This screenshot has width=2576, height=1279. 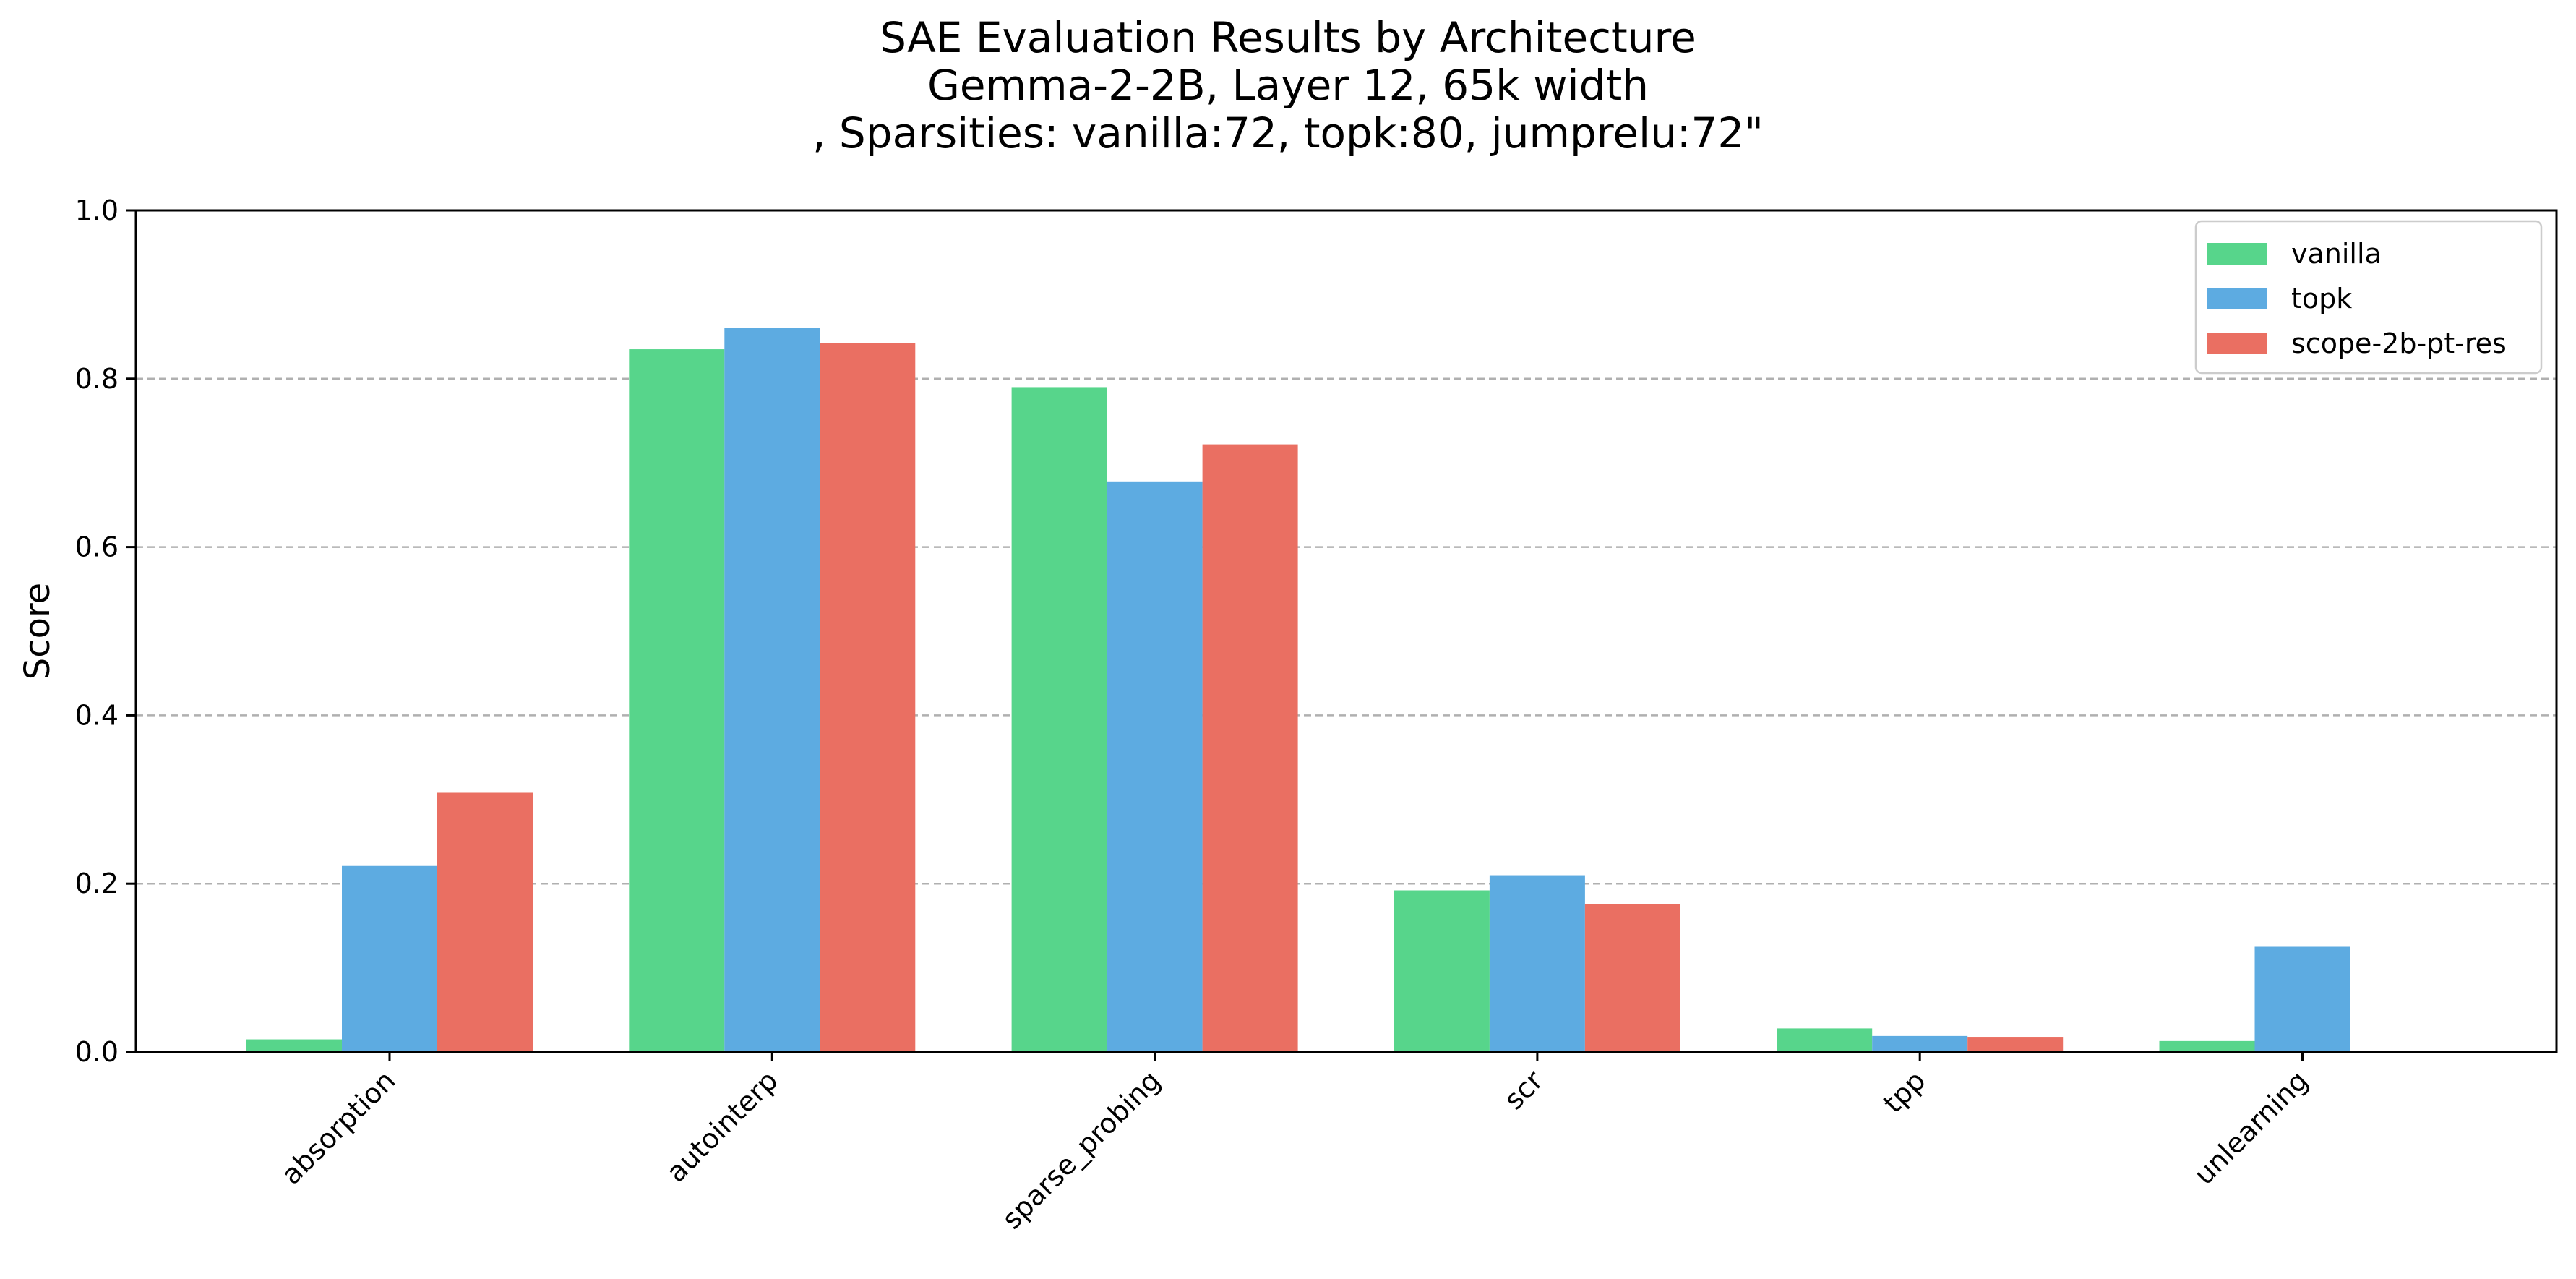 What do you see at coordinates (97, 547) in the screenshot?
I see `y-tick-label: 0.6` at bounding box center [97, 547].